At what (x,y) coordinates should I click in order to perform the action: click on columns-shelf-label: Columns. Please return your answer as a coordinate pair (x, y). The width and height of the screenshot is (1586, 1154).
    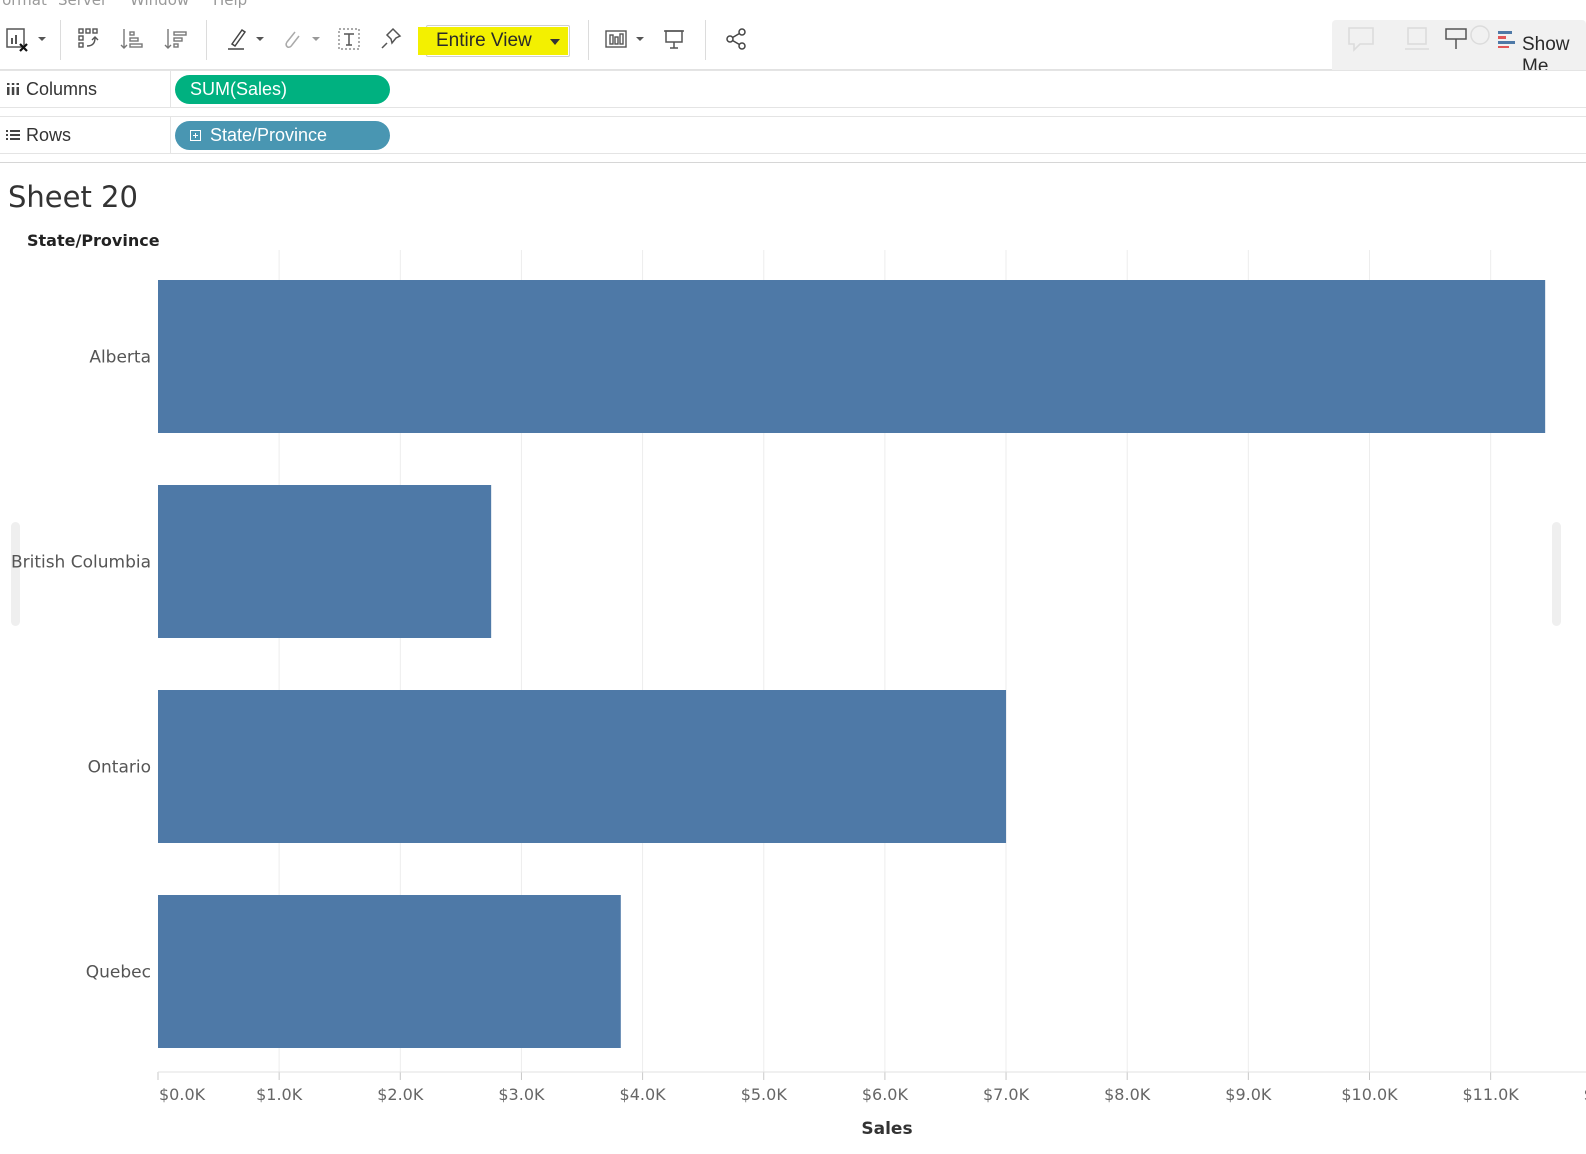
    Looking at the image, I should click on (85, 89).